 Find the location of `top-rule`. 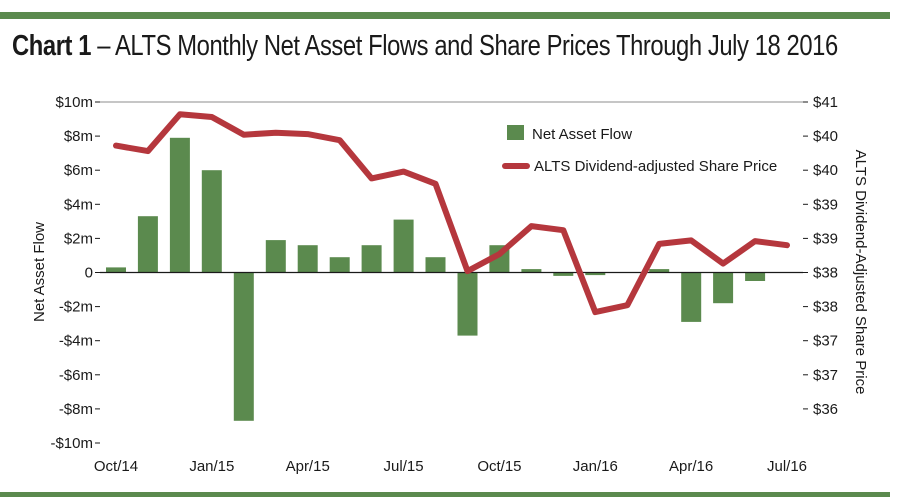

top-rule is located at coordinates (445, 15).